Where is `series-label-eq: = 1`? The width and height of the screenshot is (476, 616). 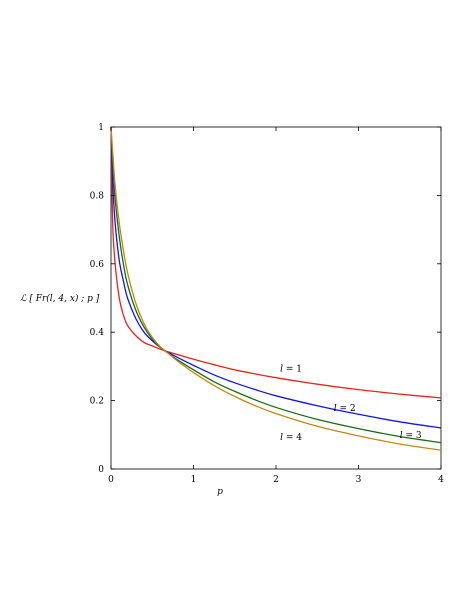
series-label-eq: = 1 is located at coordinates (292, 370).